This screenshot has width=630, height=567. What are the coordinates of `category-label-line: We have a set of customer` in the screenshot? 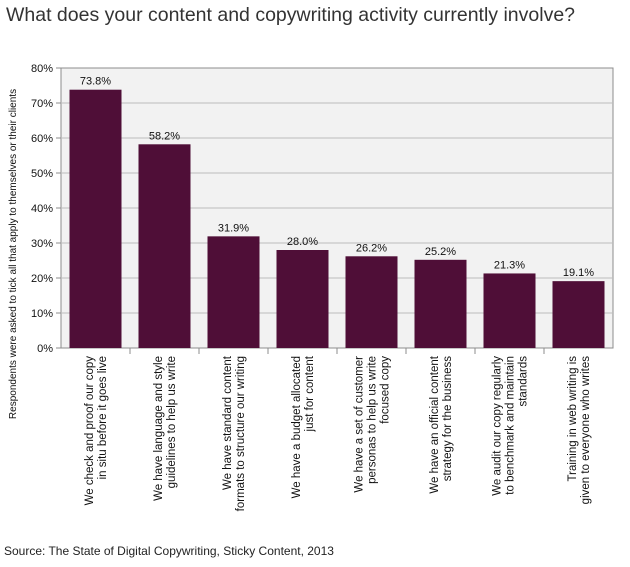 It's located at (360, 424).